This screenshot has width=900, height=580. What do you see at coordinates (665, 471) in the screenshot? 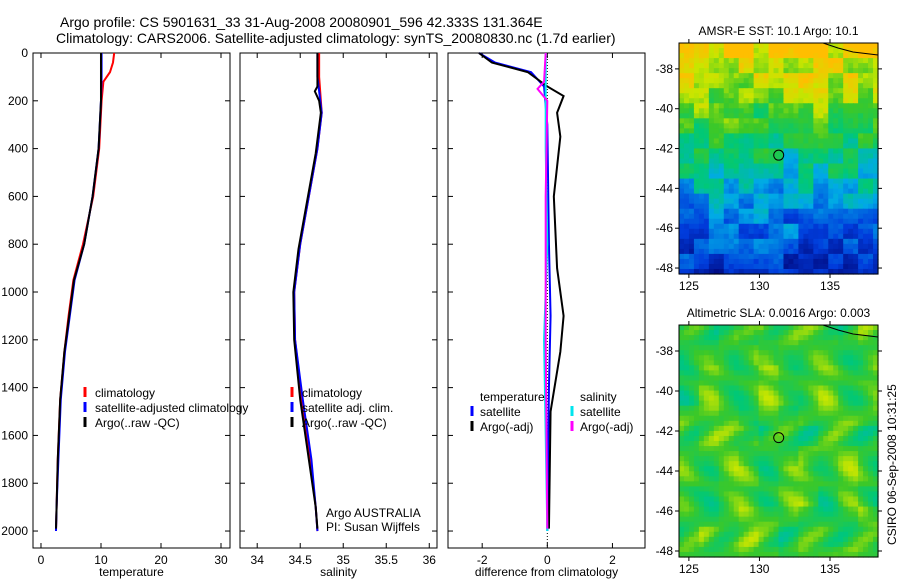
I see `y-tick-label: -44` at bounding box center [665, 471].